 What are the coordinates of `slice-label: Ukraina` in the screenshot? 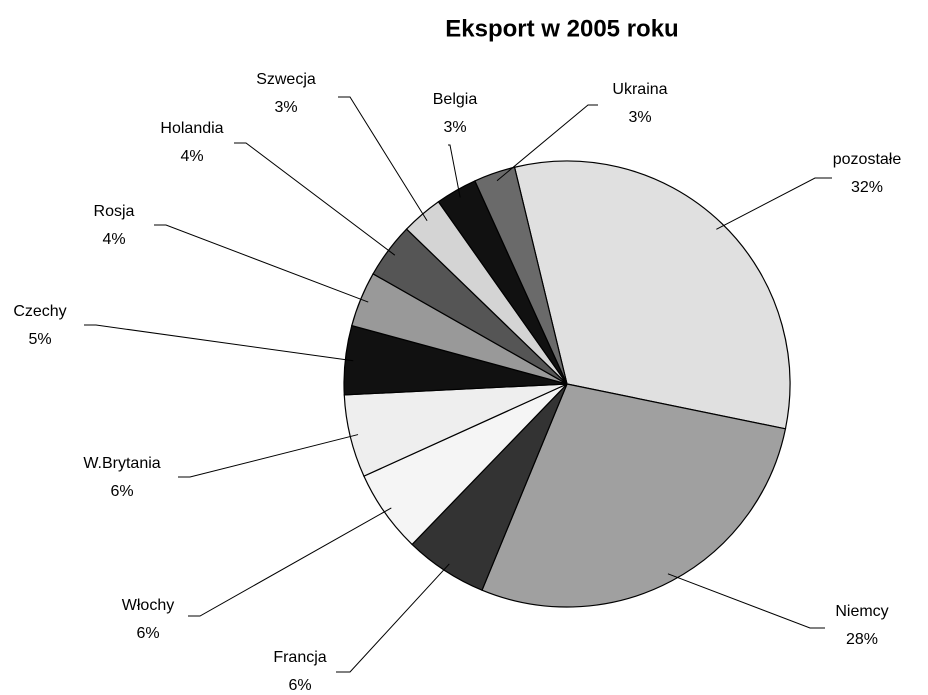 It's located at (639, 89).